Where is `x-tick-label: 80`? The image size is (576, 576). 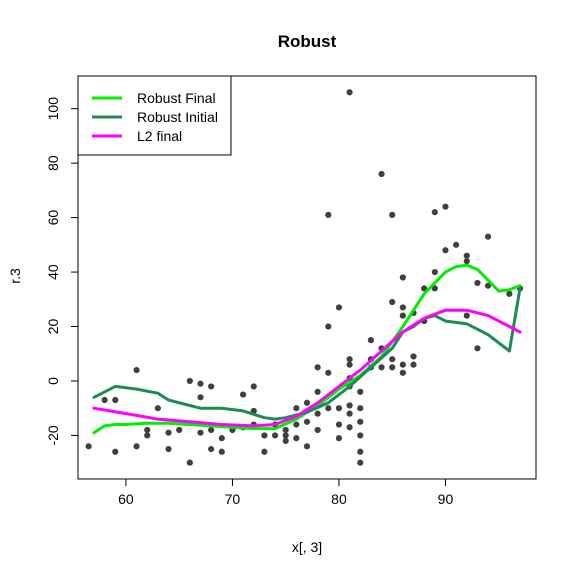
x-tick-label: 80 is located at coordinates (339, 499).